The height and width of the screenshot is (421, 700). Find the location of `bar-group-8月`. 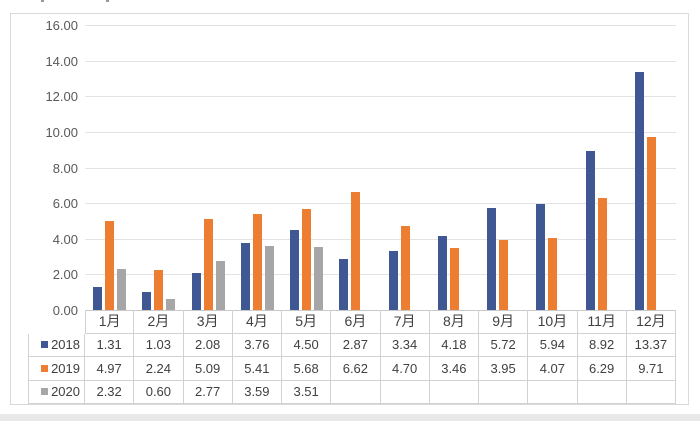

bar-group-8月 is located at coordinates (454, 167).